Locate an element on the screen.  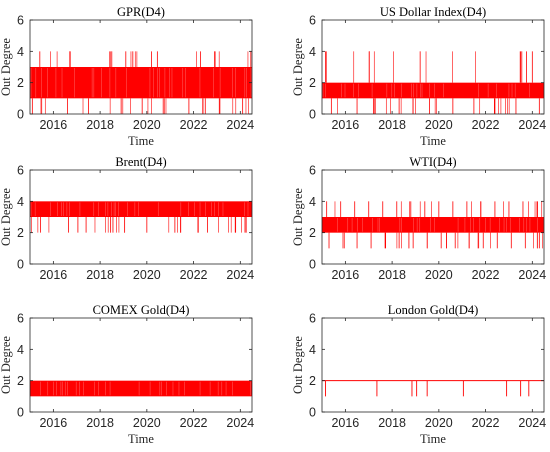
panel-title: London Gold(D4) is located at coordinates (433, 310).